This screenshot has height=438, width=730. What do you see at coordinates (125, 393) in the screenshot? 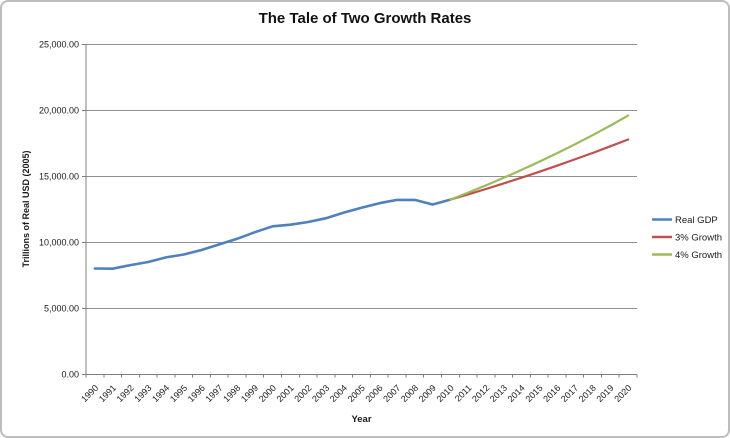
I see `x-axis-tick-label: 1992` at bounding box center [125, 393].